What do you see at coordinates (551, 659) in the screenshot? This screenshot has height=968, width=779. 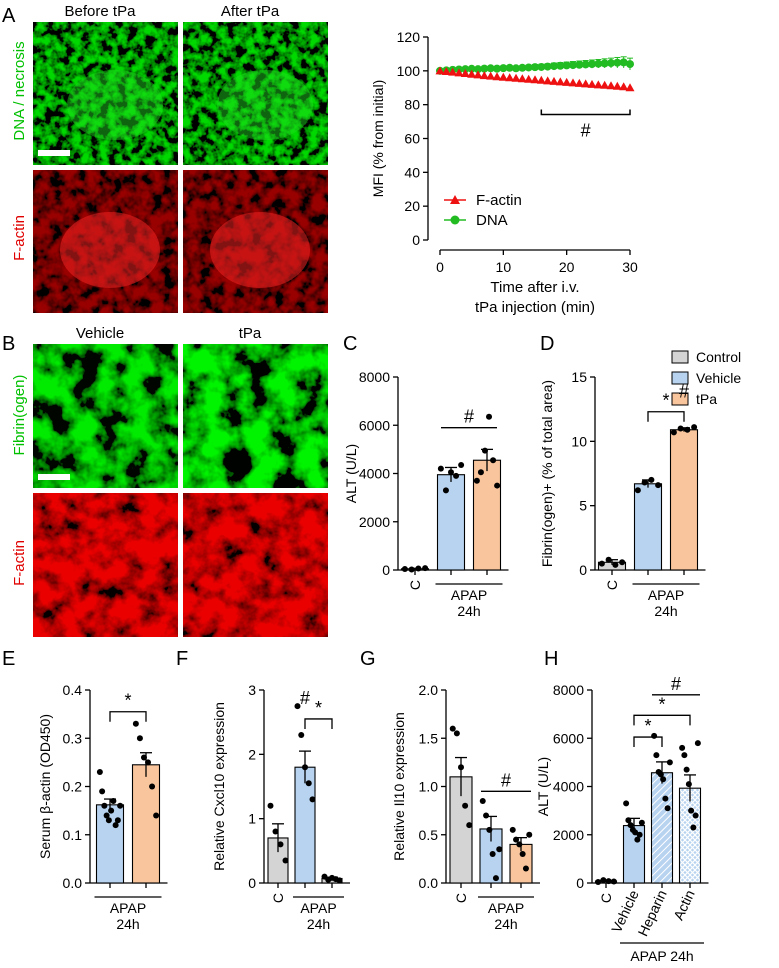 I see `panel-letter-h: H` at bounding box center [551, 659].